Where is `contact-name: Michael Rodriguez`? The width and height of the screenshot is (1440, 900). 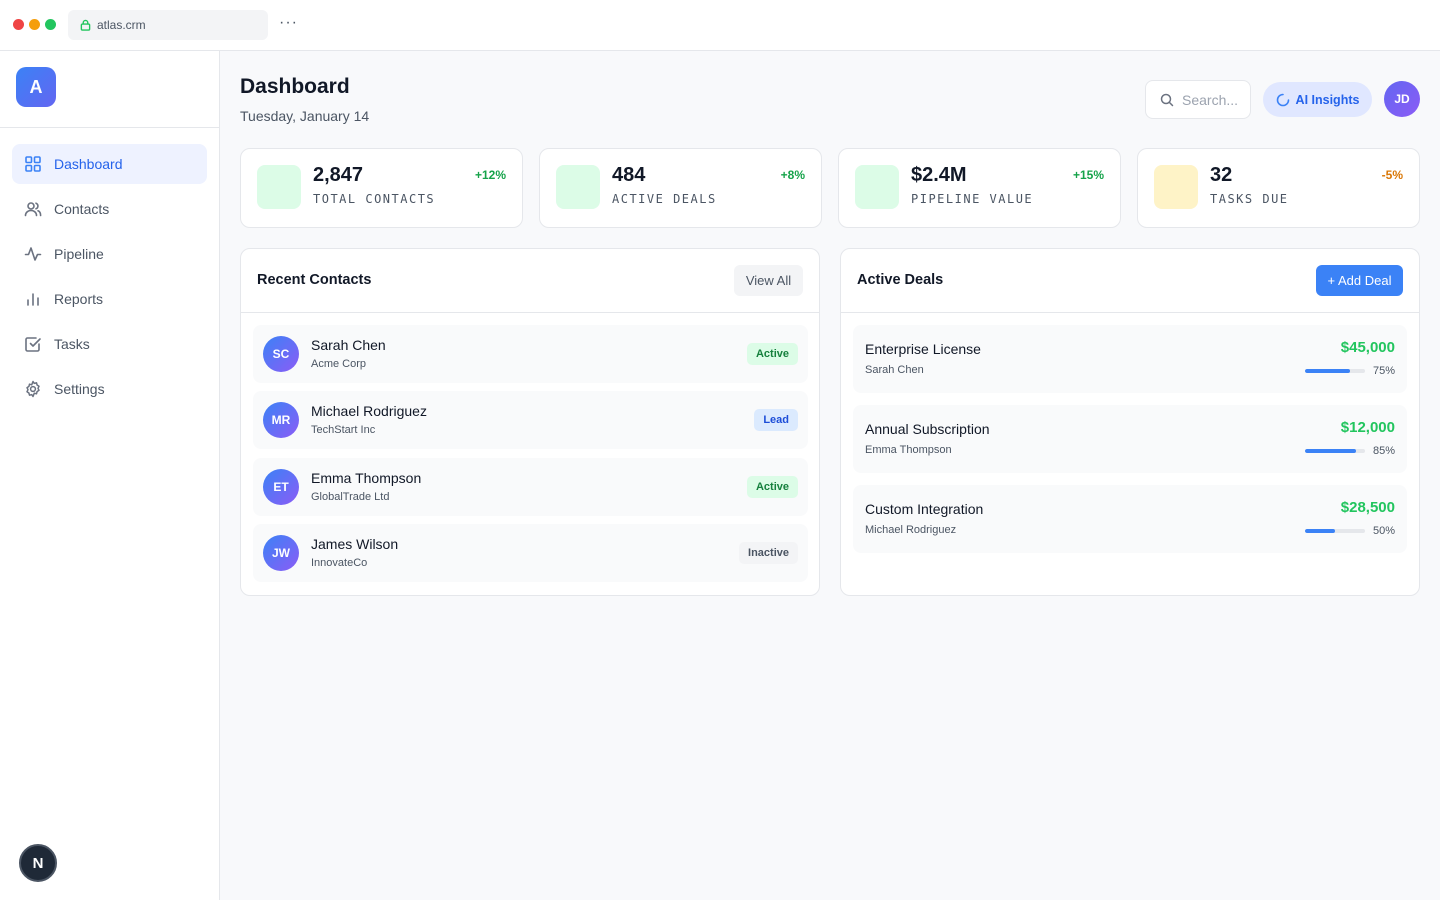
contact-name: Michael Rodriguez is located at coordinates (369, 411).